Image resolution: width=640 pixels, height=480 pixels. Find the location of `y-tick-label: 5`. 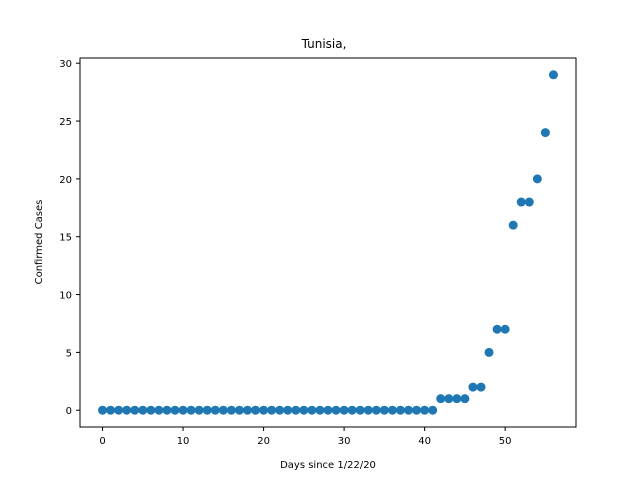

y-tick-label: 5 is located at coordinates (69, 353).